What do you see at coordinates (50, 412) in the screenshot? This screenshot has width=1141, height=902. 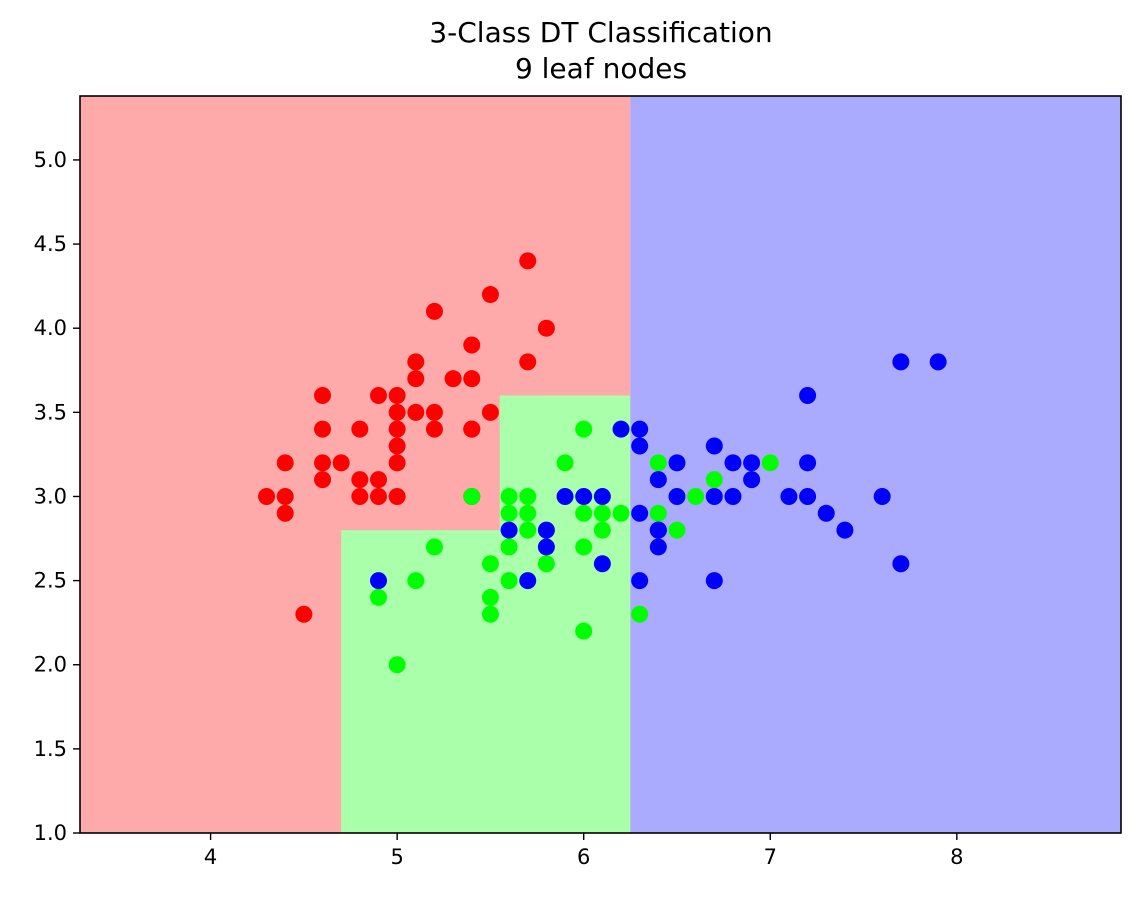 I see `y-tick-label: 3.5` at bounding box center [50, 412].